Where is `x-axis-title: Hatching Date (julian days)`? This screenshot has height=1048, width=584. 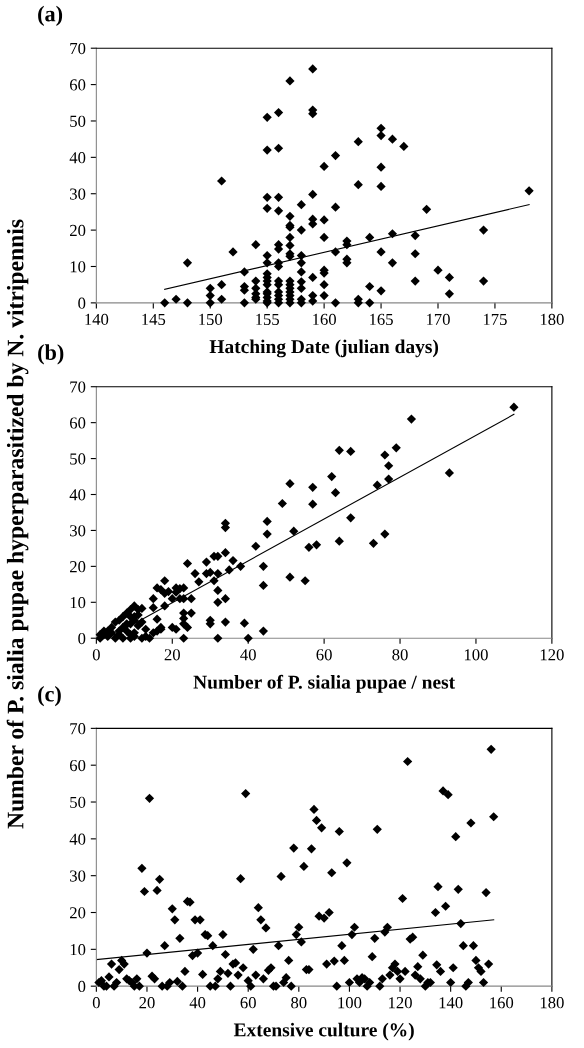
x-axis-title: Hatching Date (julian days) is located at coordinates (324, 348).